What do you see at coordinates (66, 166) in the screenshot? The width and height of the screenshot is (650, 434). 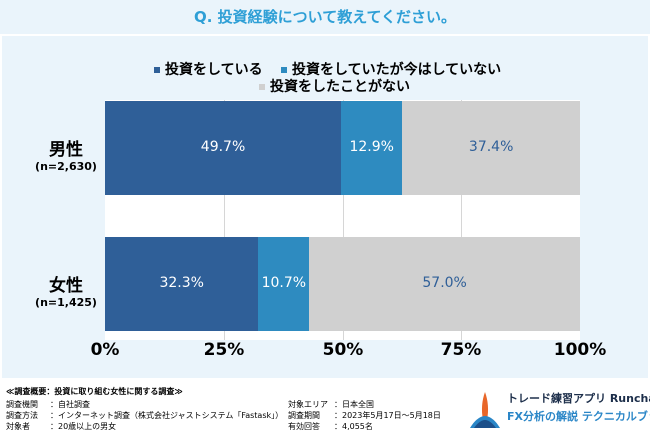 I see `category-sample-male: (n=2,630)` at bounding box center [66, 166].